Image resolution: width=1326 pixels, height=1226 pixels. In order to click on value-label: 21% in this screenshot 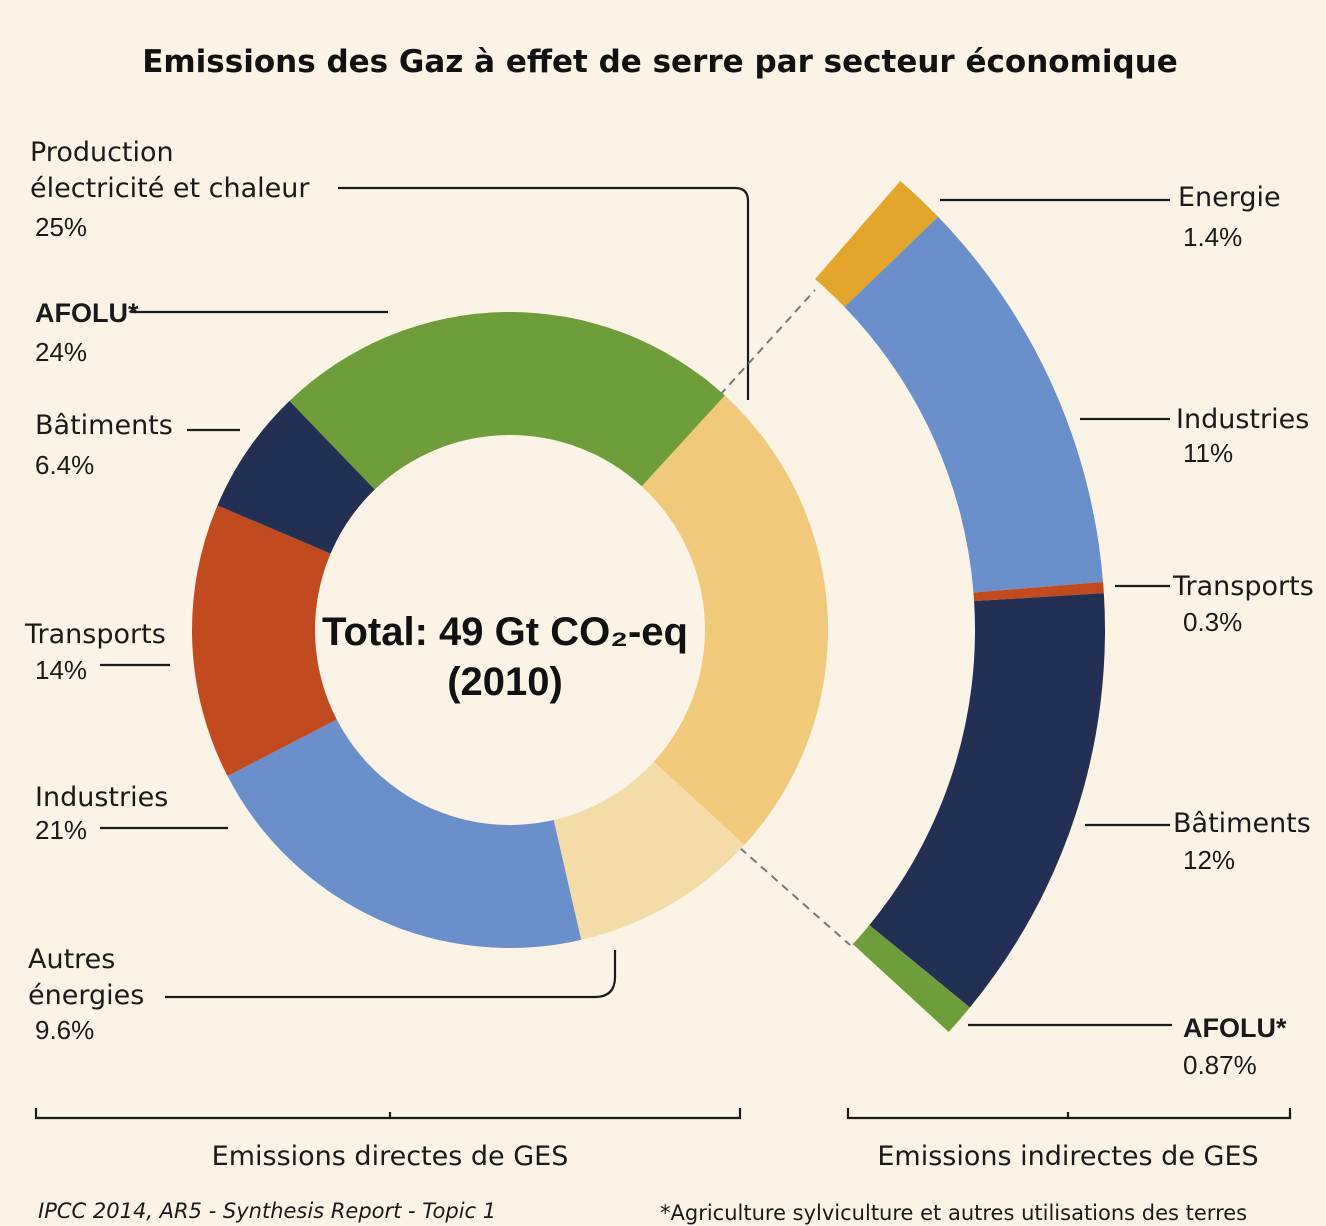, I will do `click(61, 830)`.